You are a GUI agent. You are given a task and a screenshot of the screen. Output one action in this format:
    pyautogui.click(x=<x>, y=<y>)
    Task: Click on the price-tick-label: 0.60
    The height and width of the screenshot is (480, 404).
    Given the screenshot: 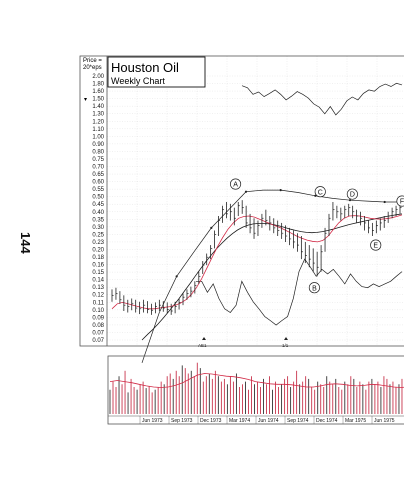 What is the action you would take?
    pyautogui.click(x=98, y=183)
    